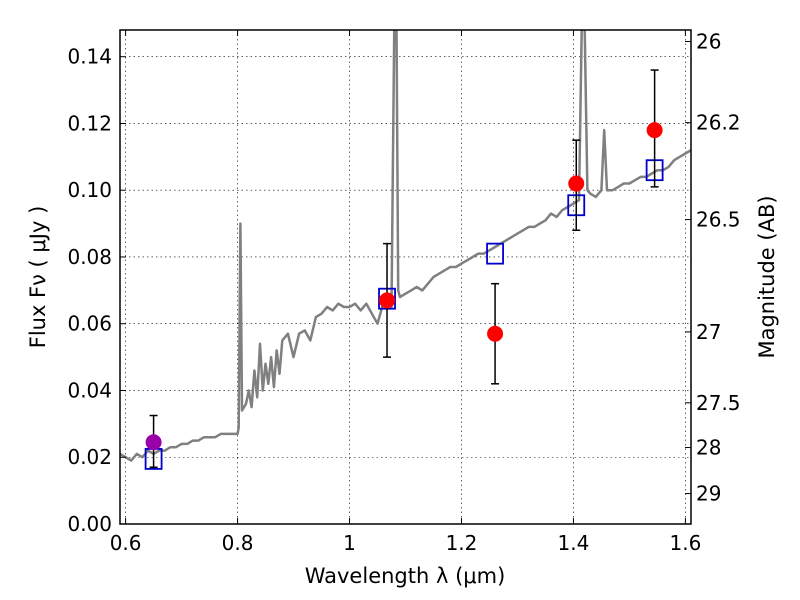  Describe the element at coordinates (495, 253) in the screenshot. I see `model-point-square` at that location.